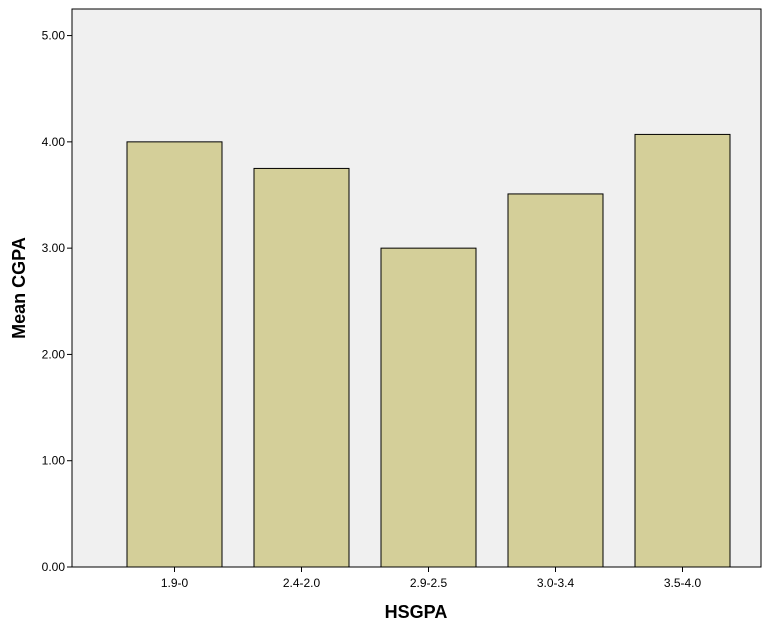 This screenshot has width=771, height=626. What do you see at coordinates (416, 612) in the screenshot?
I see `x-axis-title: HSGPA` at bounding box center [416, 612].